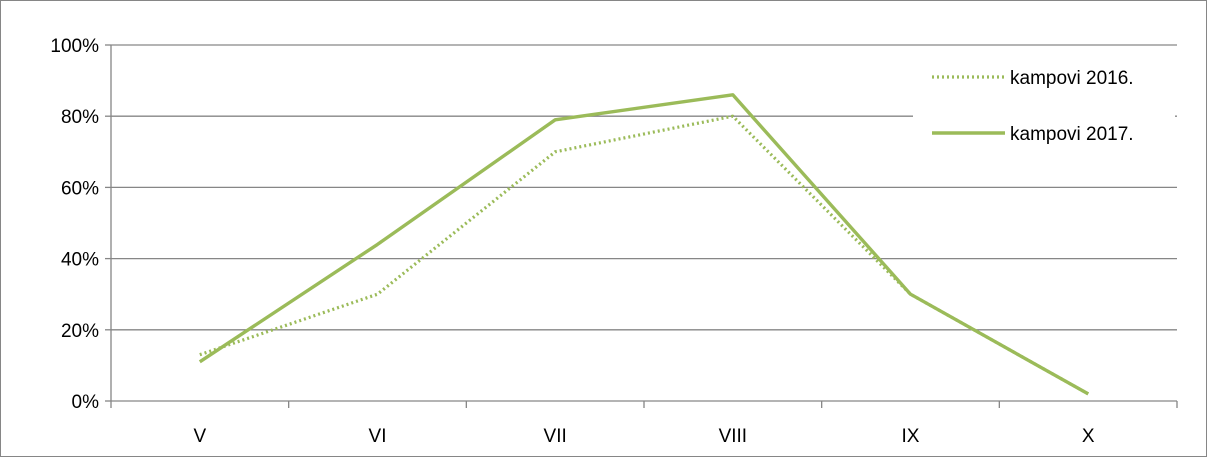 The image size is (1207, 457). What do you see at coordinates (86, 402) in the screenshot?
I see `y-tick-label: 0%` at bounding box center [86, 402].